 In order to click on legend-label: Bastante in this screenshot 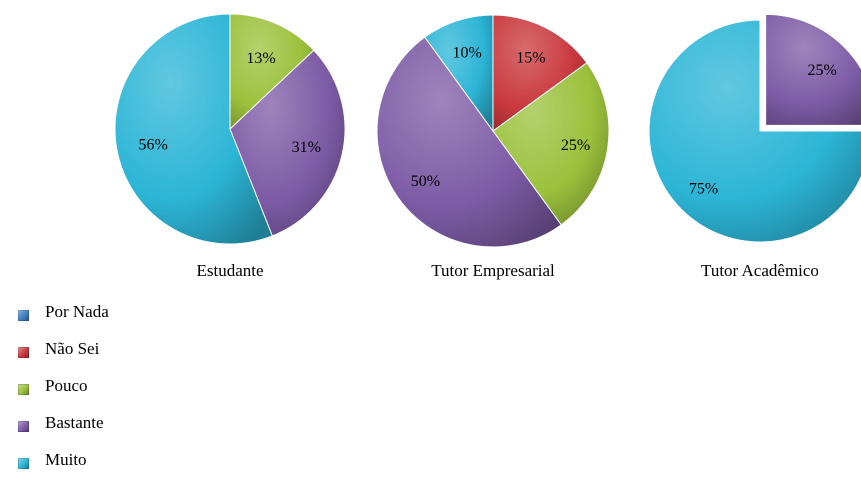, I will do `click(74, 422)`.